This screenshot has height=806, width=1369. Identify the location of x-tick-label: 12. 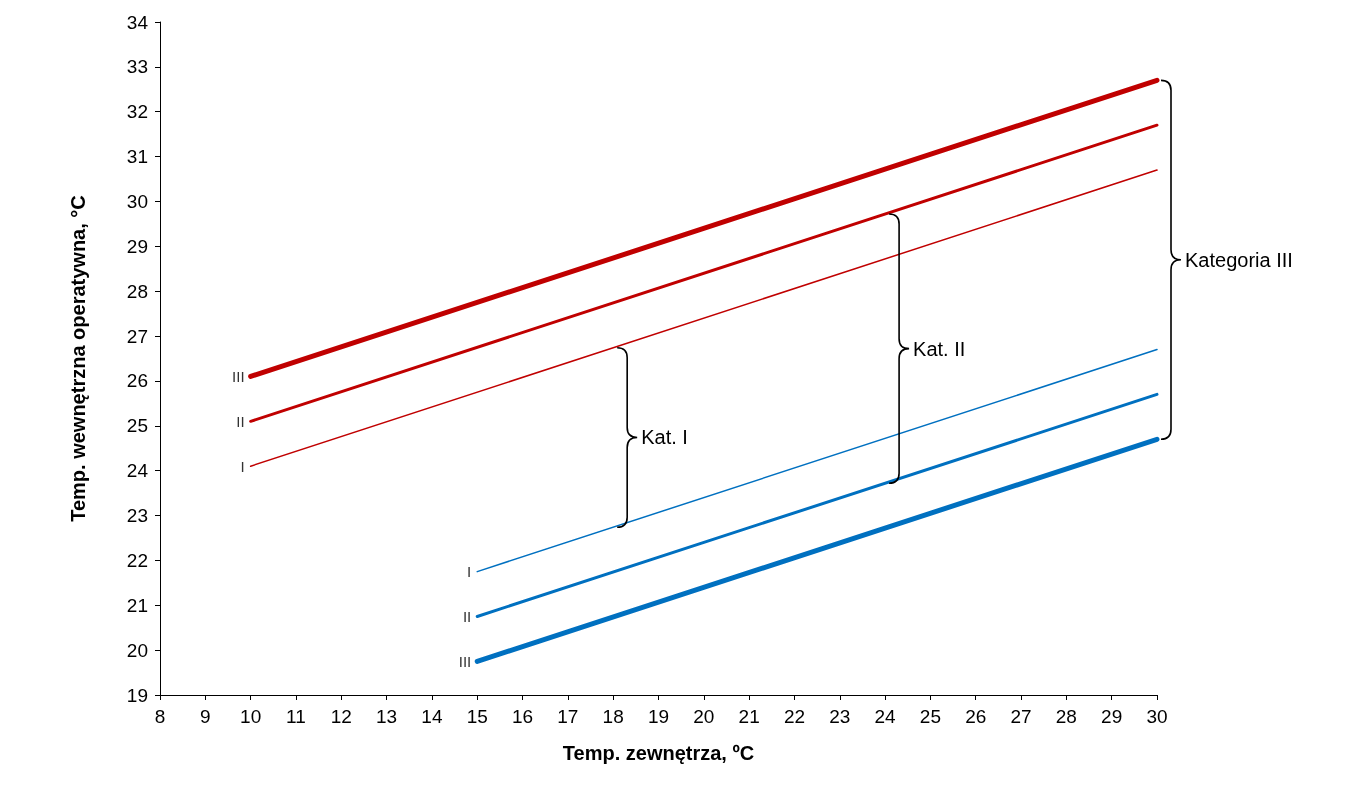
(341, 716).